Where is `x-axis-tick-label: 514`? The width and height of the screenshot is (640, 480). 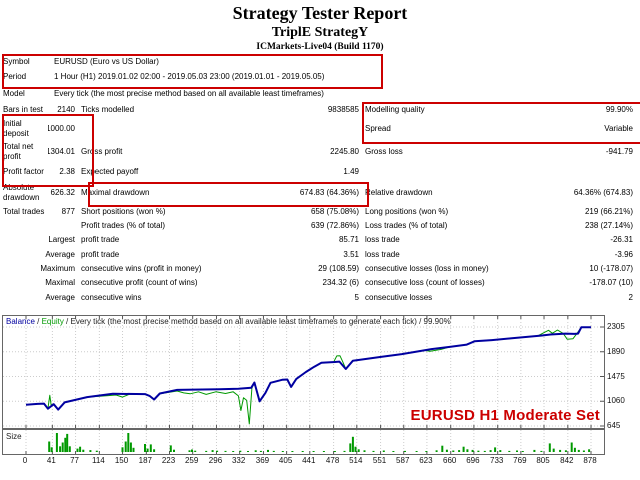 x-axis-tick-label: 514 is located at coordinates (356, 460).